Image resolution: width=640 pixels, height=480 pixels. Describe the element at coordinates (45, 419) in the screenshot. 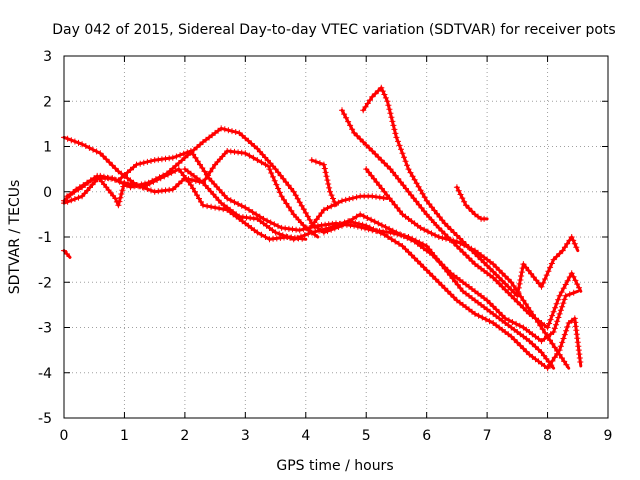

I see `y-tick-label: -5` at that location.